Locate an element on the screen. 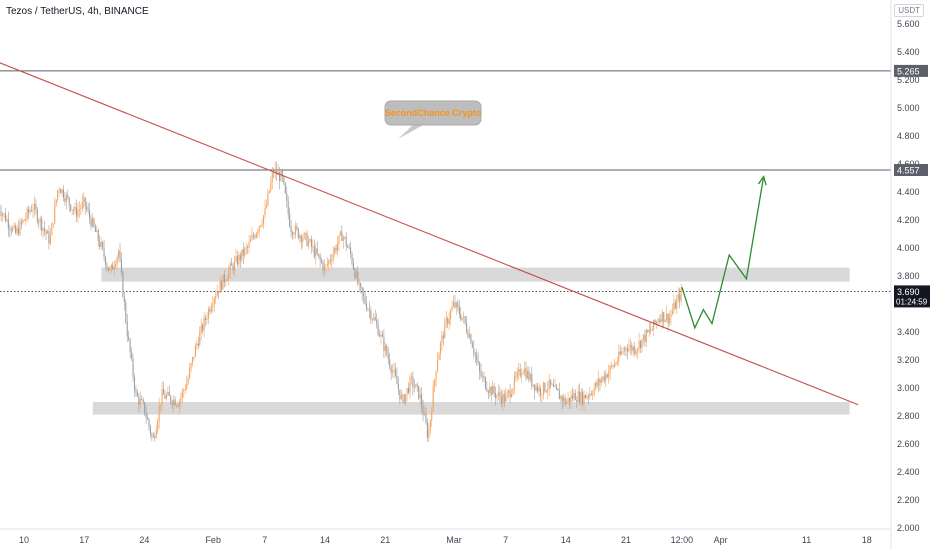  annotation-callout: SecondChance Crypto is located at coordinates (433, 119).